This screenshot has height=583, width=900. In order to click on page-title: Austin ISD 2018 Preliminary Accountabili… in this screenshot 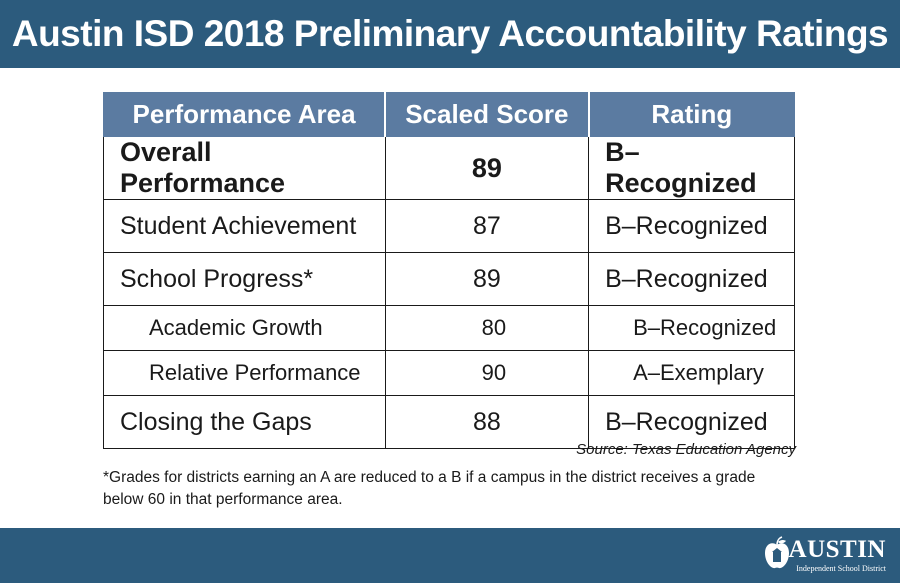, I will do `click(450, 33)`.